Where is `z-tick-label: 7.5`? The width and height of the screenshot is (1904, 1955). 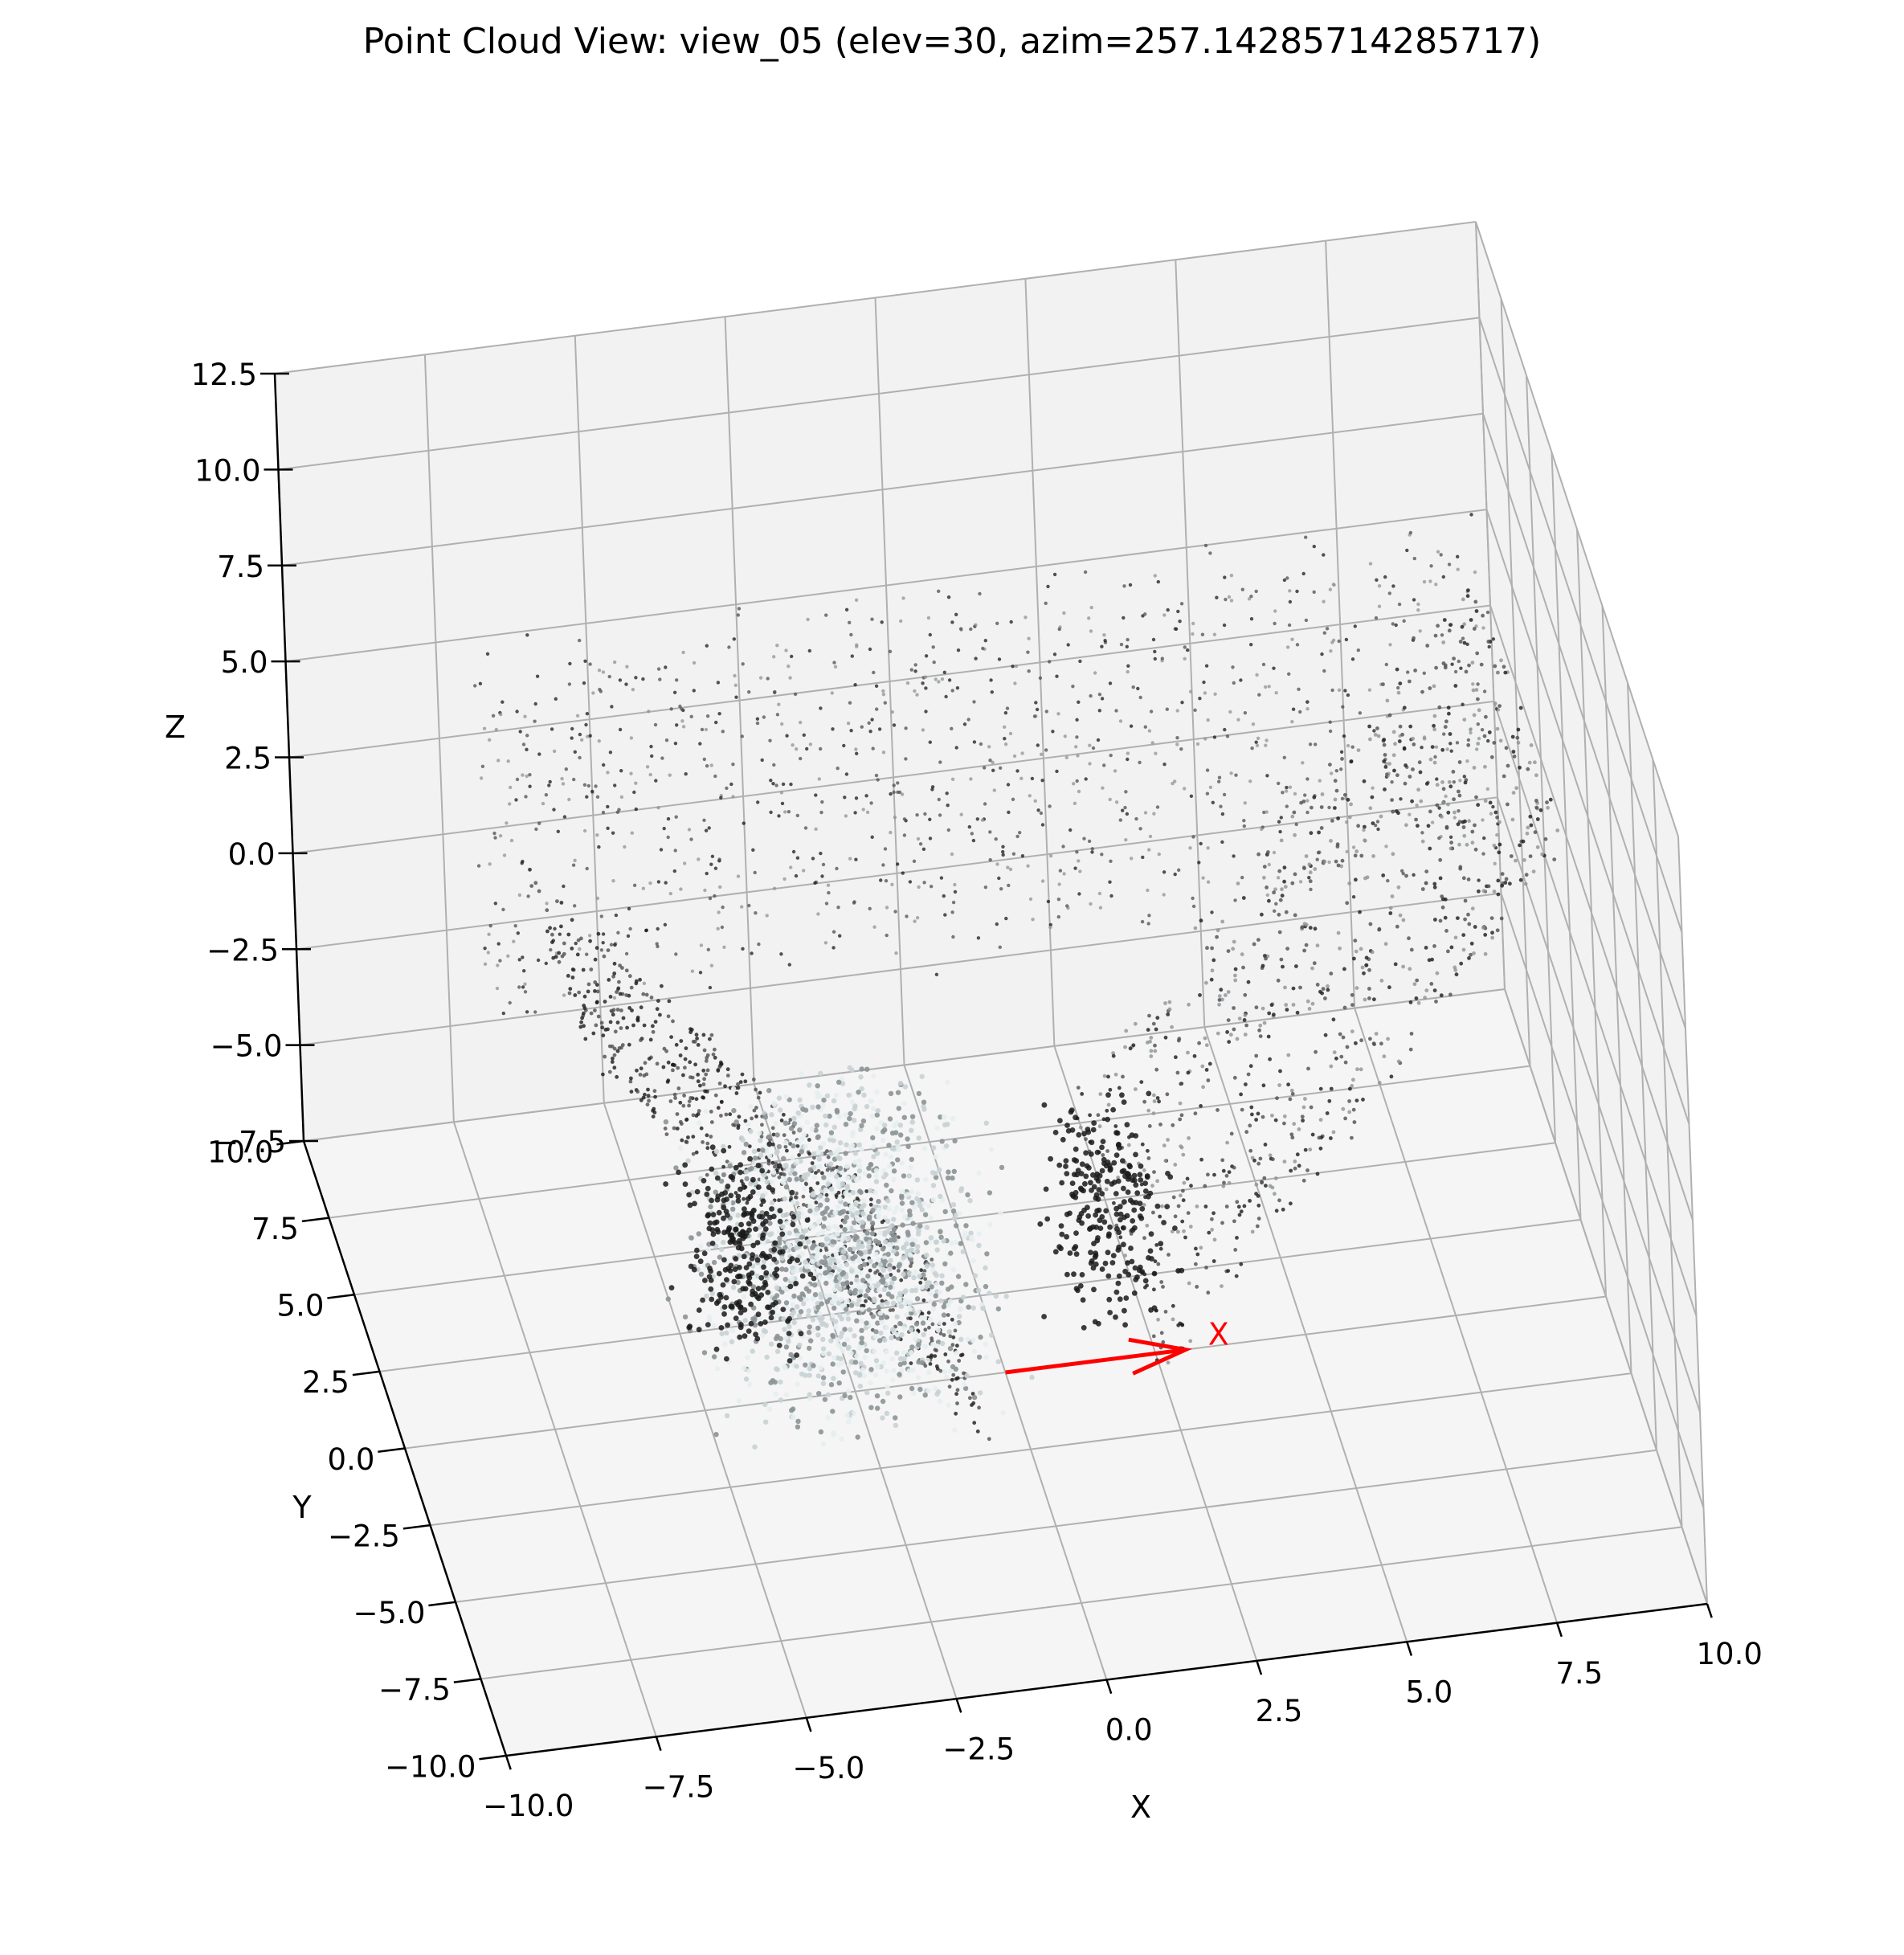
z-tick-label: 7.5 is located at coordinates (240, 567).